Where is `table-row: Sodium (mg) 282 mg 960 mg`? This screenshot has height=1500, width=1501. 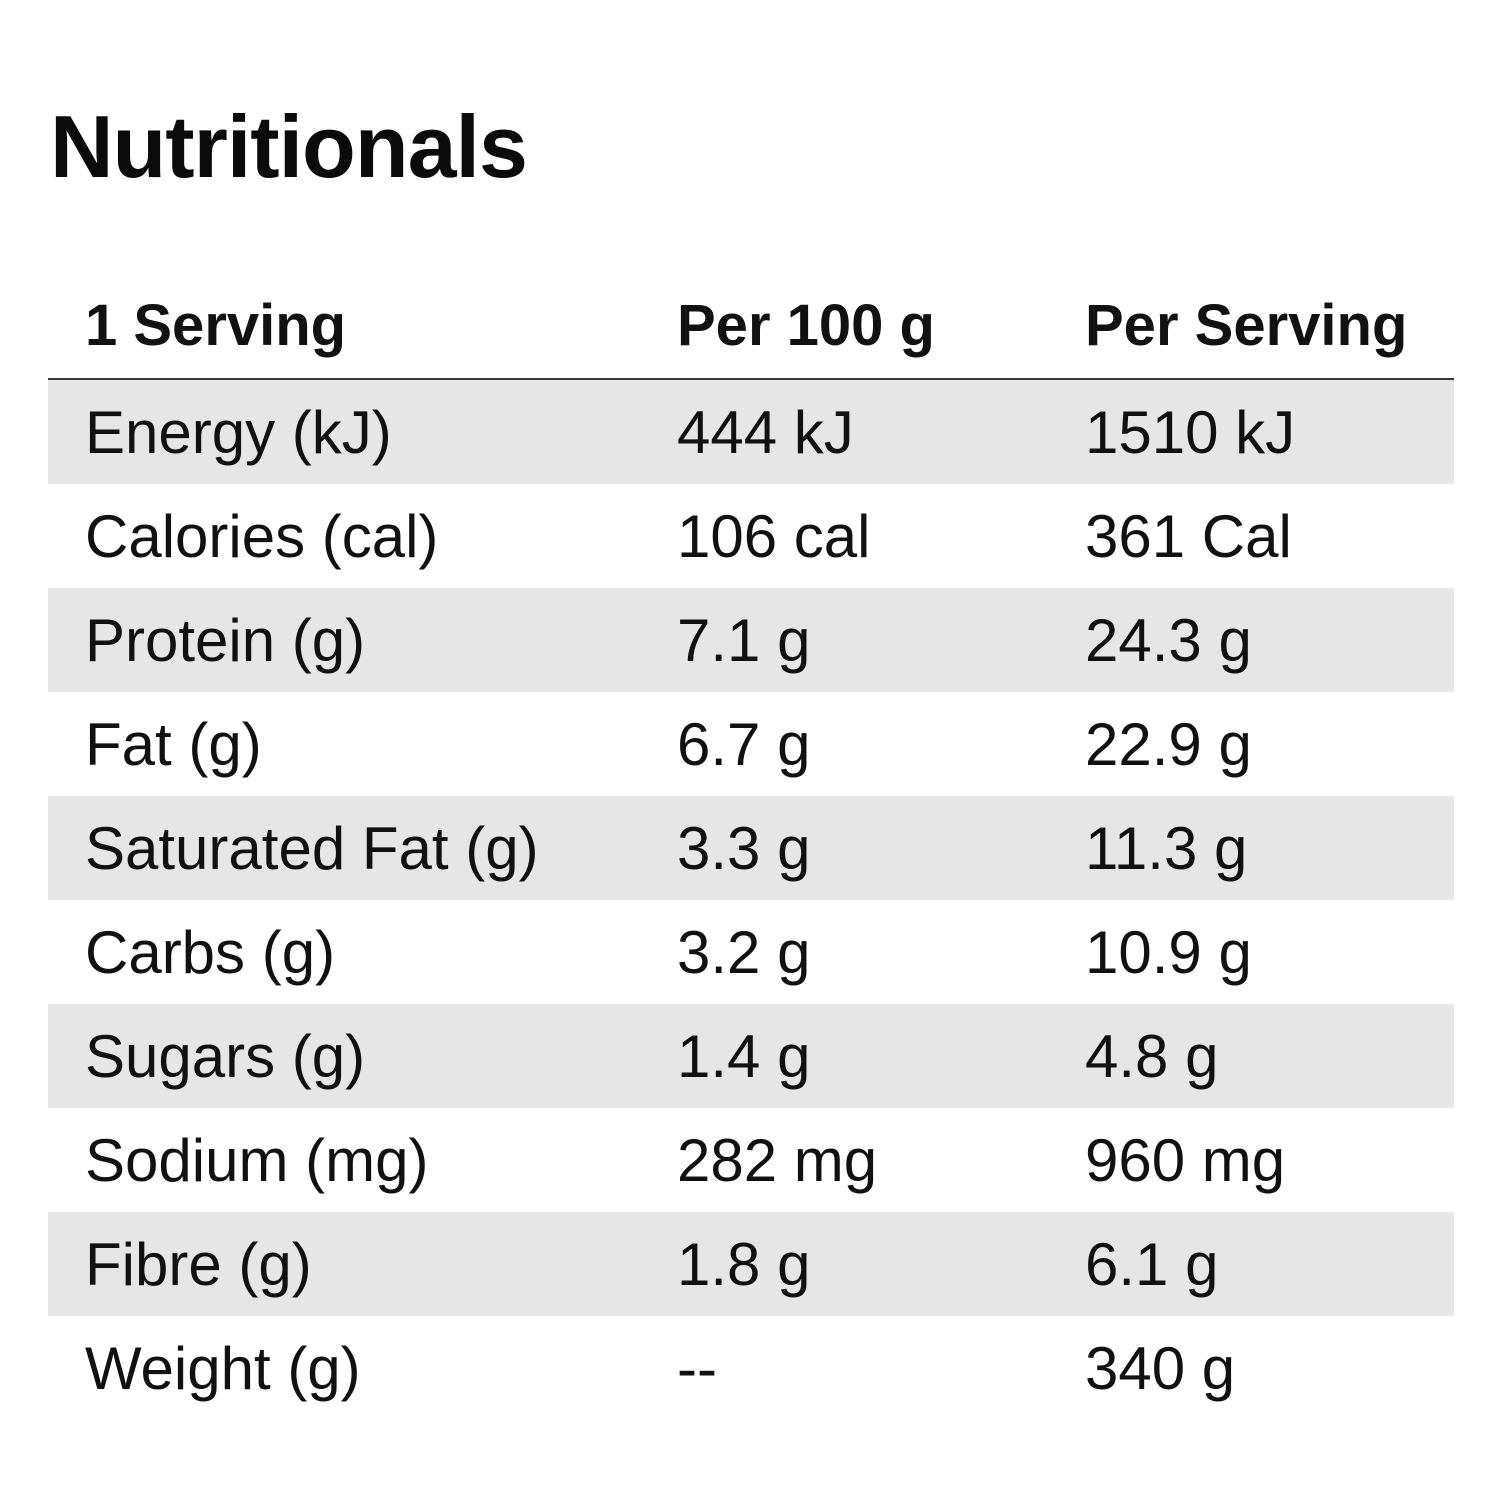 table-row: Sodium (mg) 282 mg 960 mg is located at coordinates (751, 1160).